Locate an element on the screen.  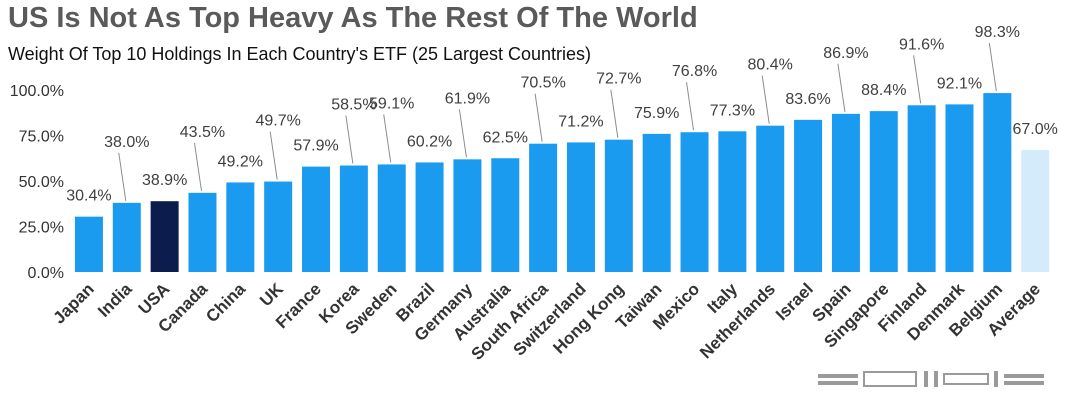
bar-denmark is located at coordinates (959, 188).